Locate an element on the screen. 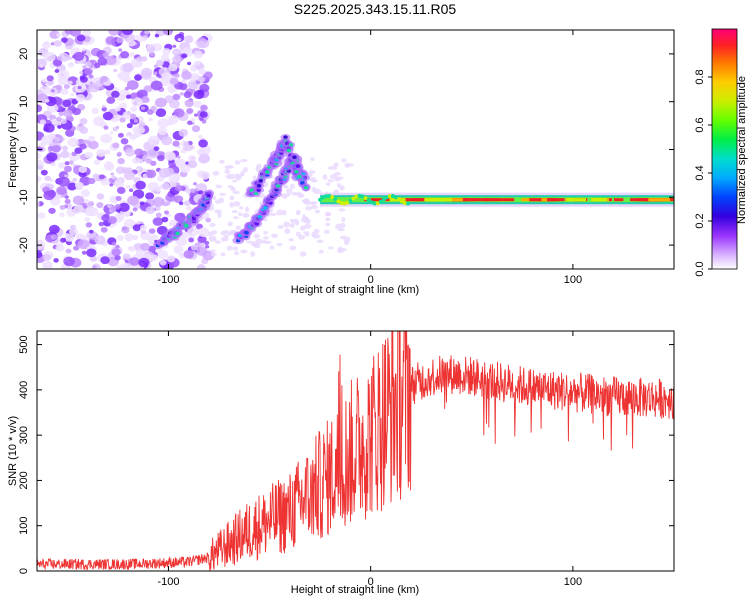 The width and height of the screenshot is (750, 600). colorbar-tick-label: 0.8 is located at coordinates (700, 76).